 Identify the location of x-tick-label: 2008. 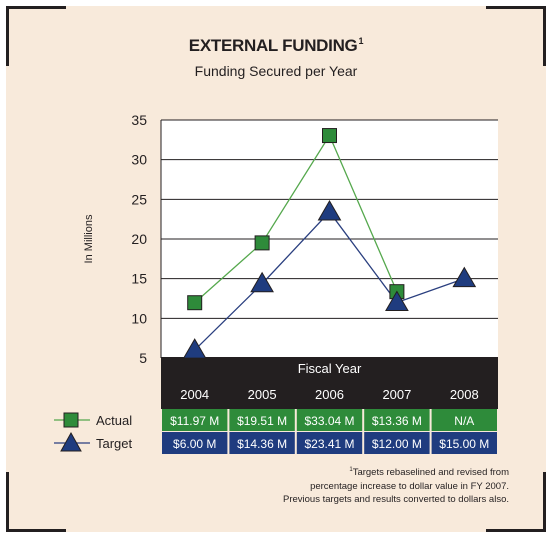
(464, 394).